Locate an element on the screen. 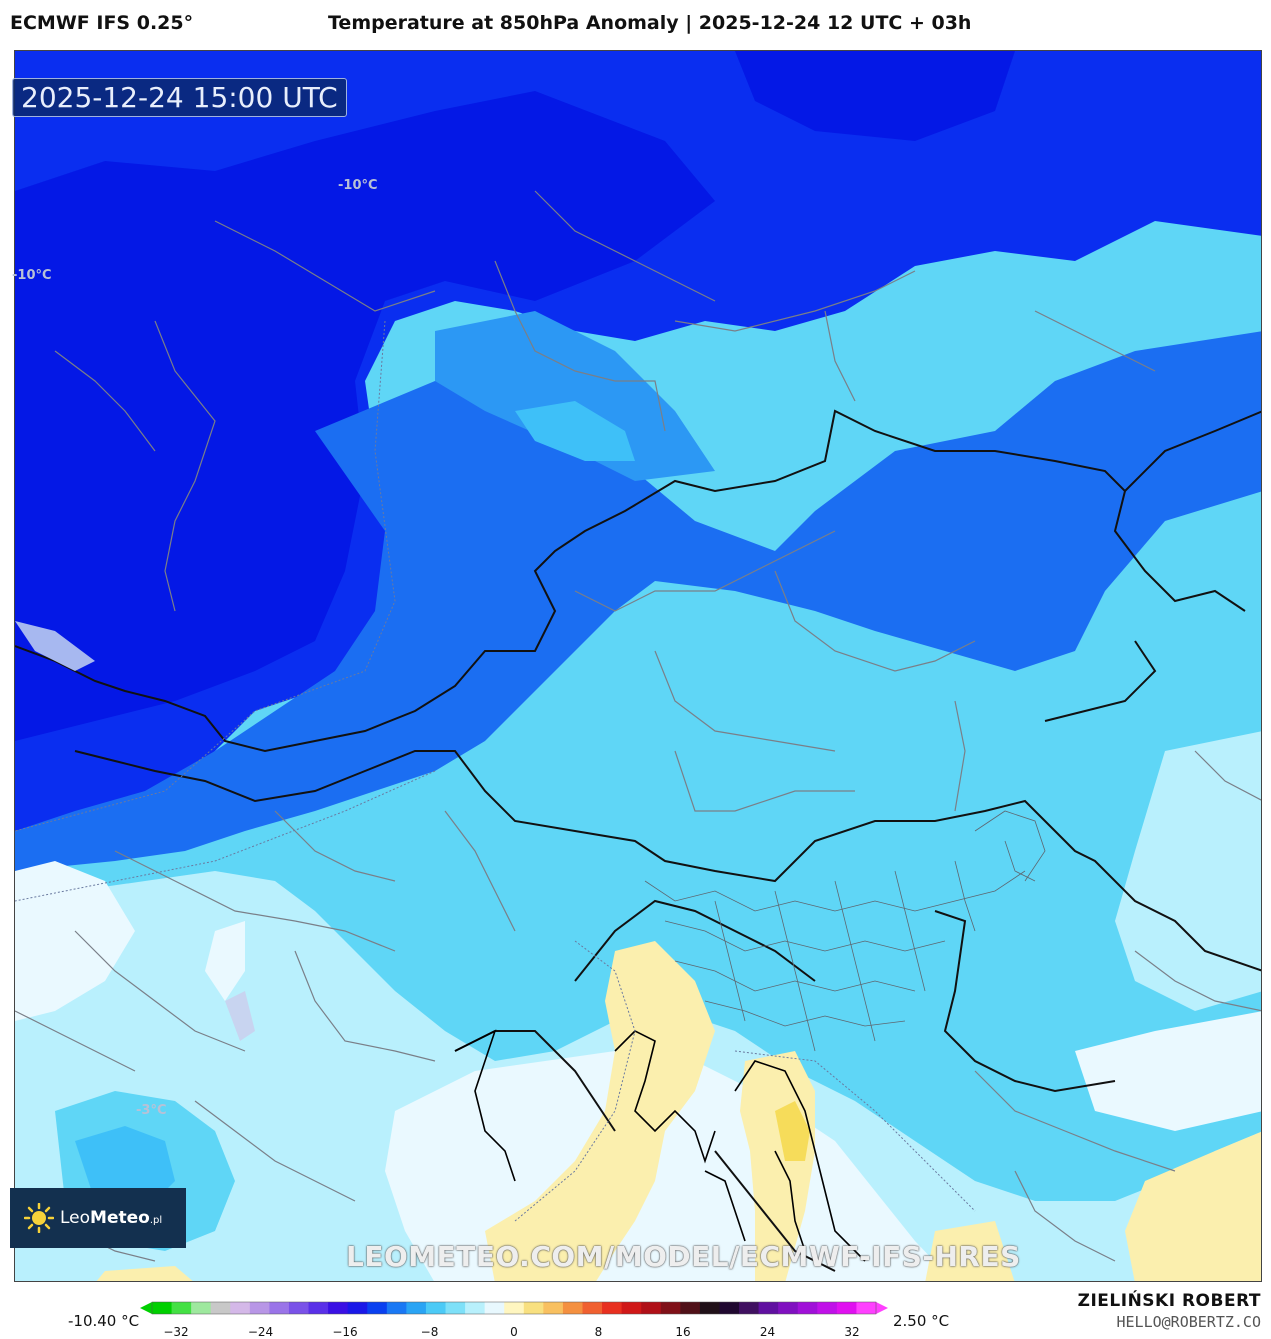 This screenshot has height=1339, width=1271. lake is located at coordinates (240, 1016).